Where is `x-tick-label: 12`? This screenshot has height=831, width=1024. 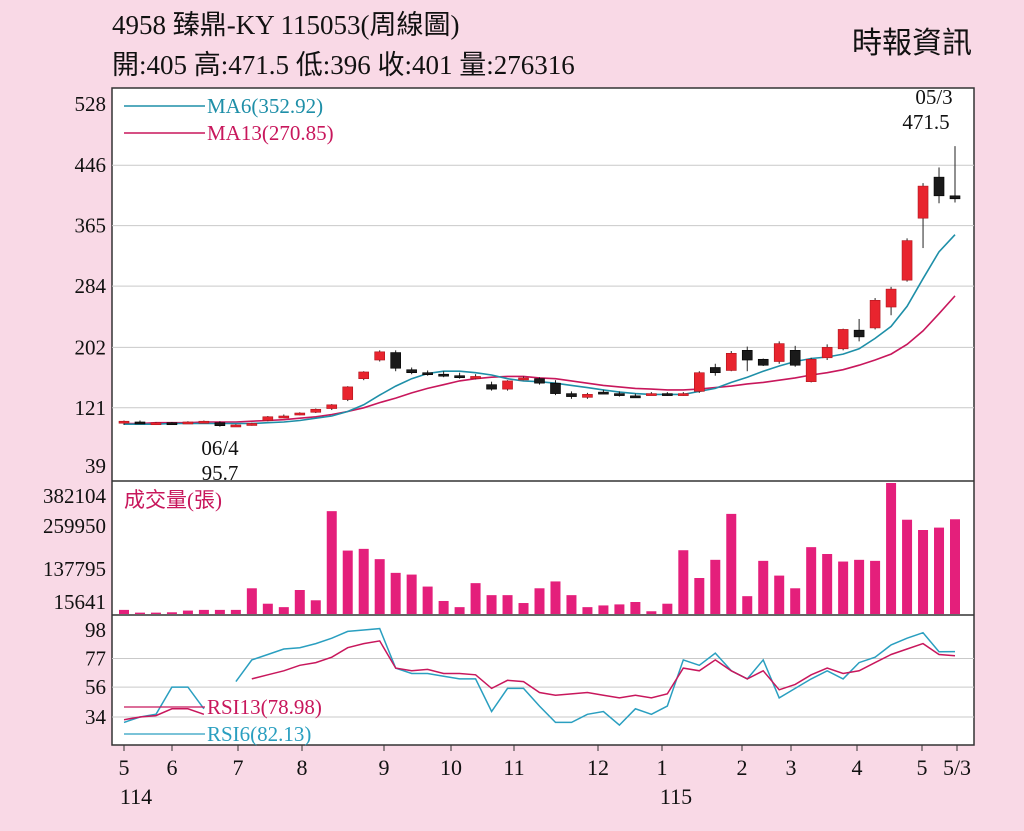
x-tick-label: 12 is located at coordinates (598, 767).